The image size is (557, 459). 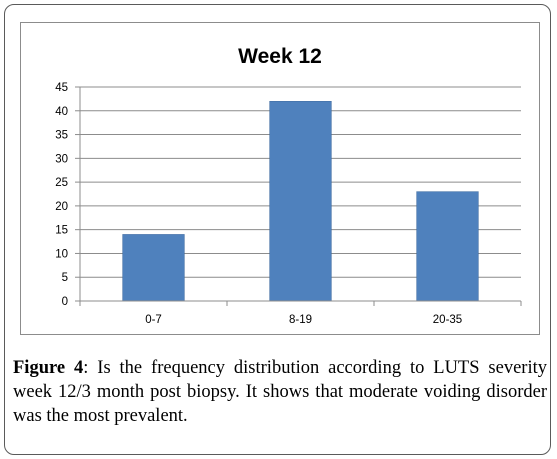 I want to click on y-tick-labels: 0 5 10 15 20 25 30 35 40 45, so click(x=61, y=195).